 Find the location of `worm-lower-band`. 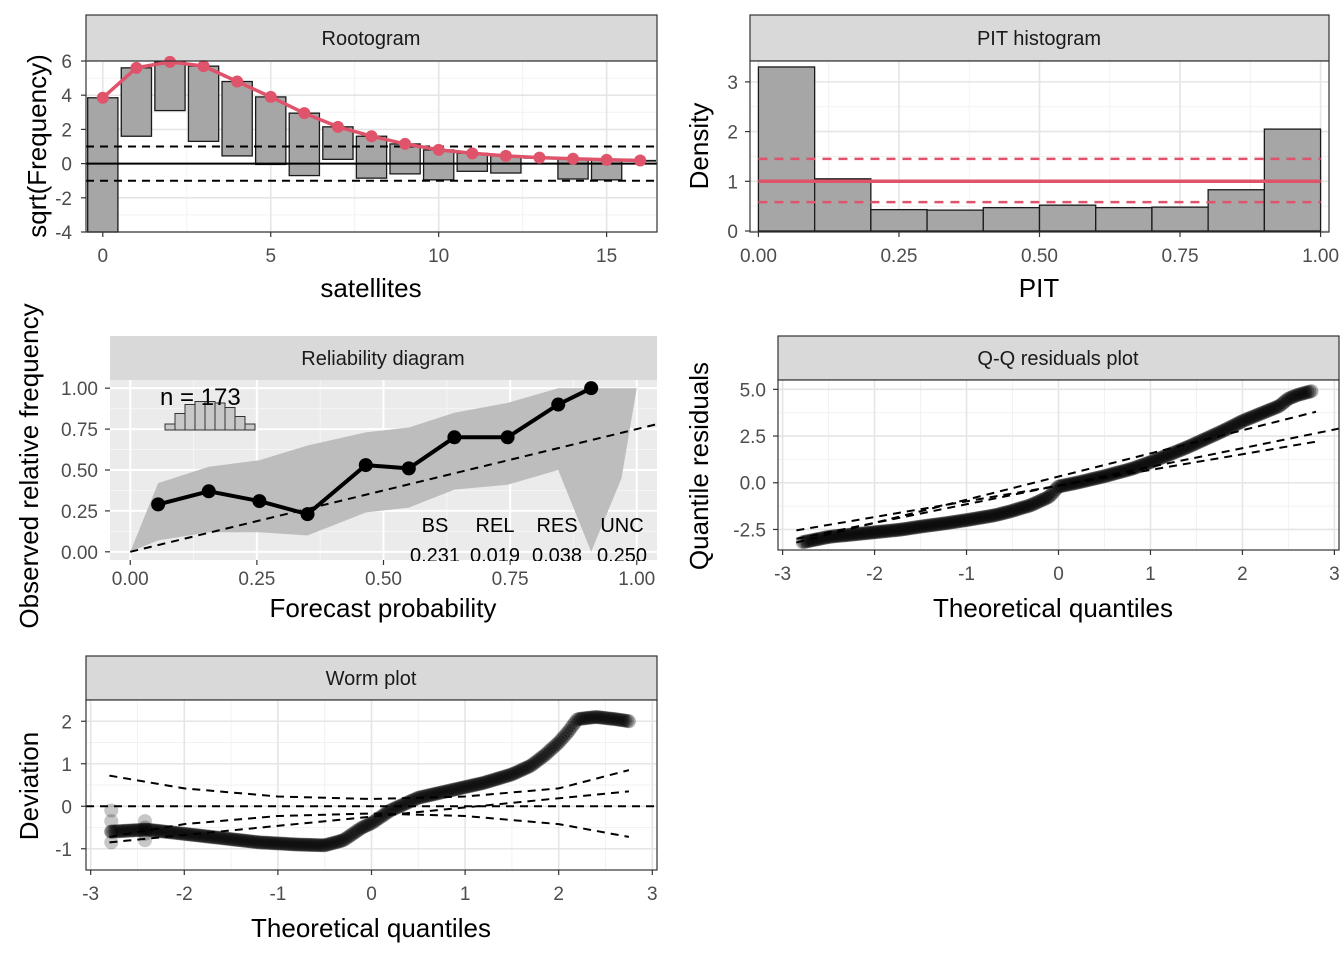

worm-lower-band is located at coordinates (369, 825).